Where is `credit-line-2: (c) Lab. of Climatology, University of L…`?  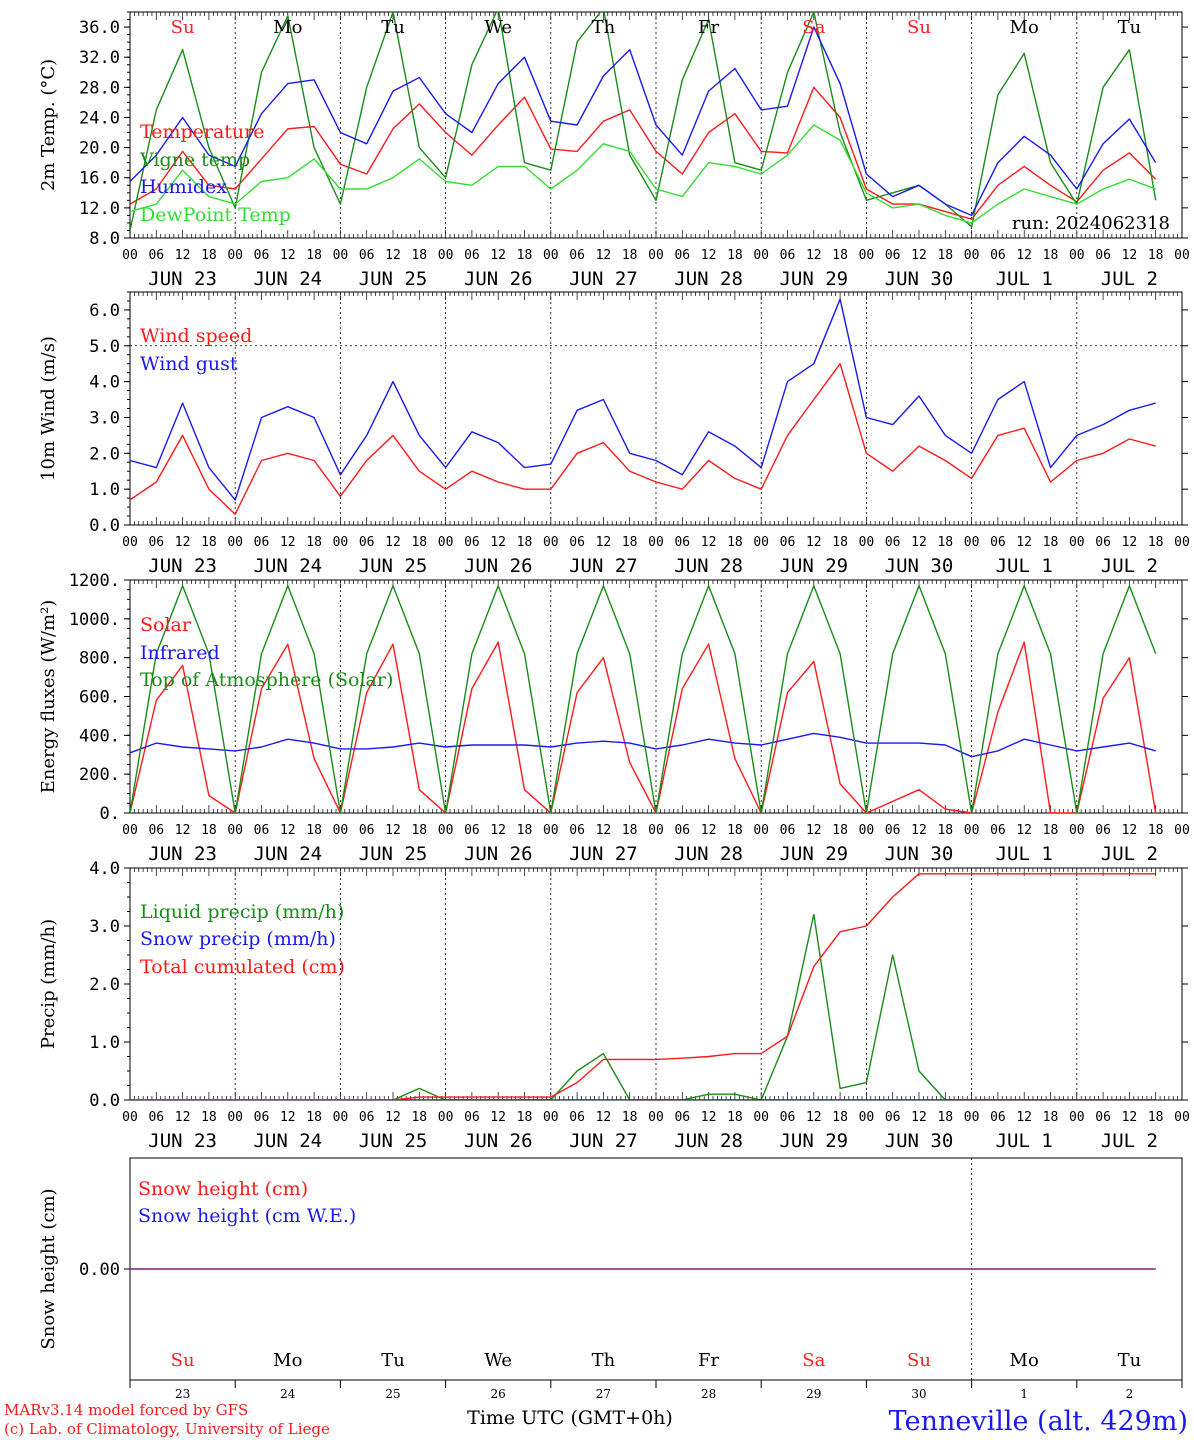
credit-line-2: (c) Lab. of Climatology, University of L… is located at coordinates (167, 1429).